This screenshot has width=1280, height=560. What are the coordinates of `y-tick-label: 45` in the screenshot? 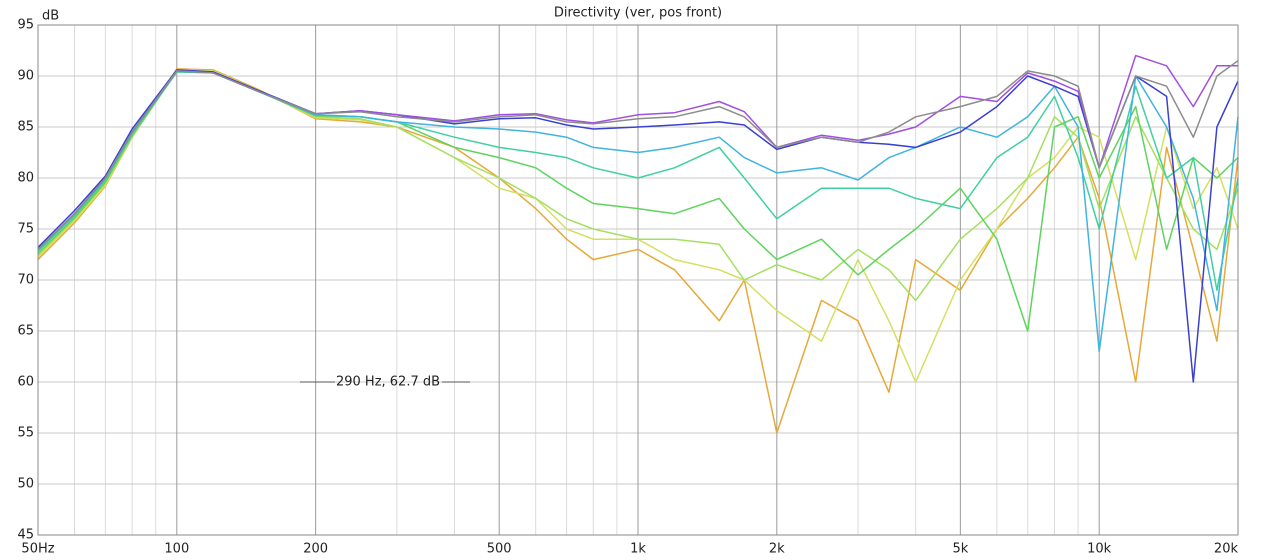 It's located at (25, 535).